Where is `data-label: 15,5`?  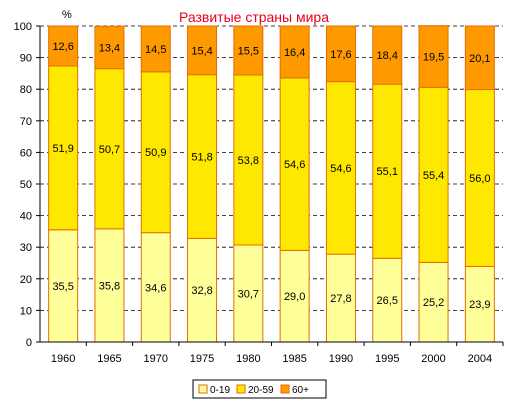
data-label: 15,5 is located at coordinates (248, 51).